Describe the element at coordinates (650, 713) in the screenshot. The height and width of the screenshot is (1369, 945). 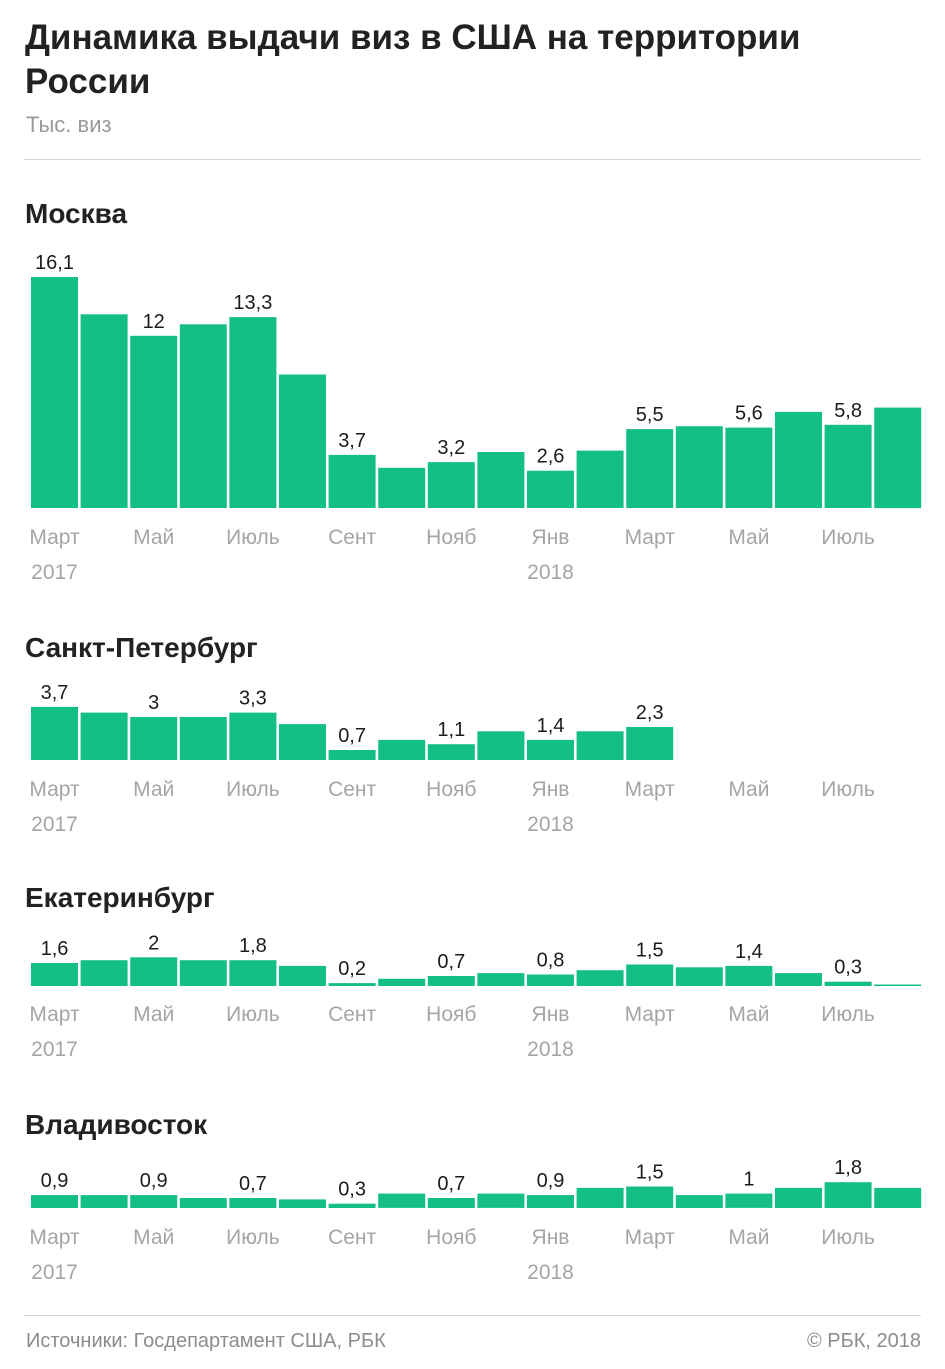
I see `data-label: 2,3` at that location.